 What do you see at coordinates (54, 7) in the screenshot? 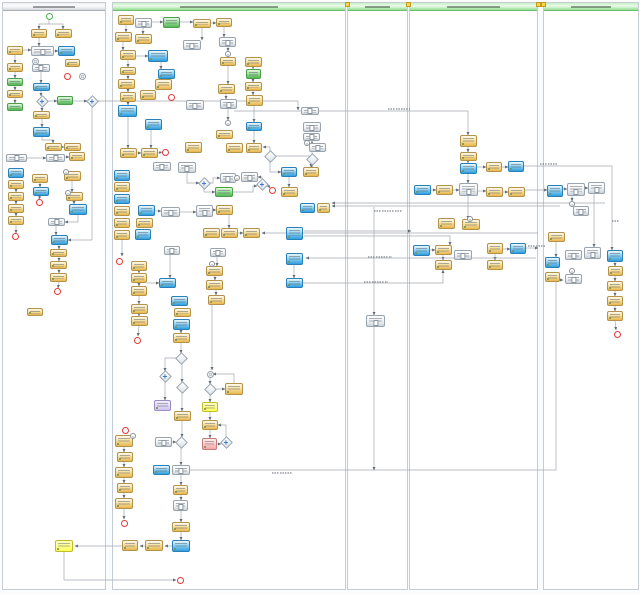
I see `swimlane-1-header` at bounding box center [54, 7].